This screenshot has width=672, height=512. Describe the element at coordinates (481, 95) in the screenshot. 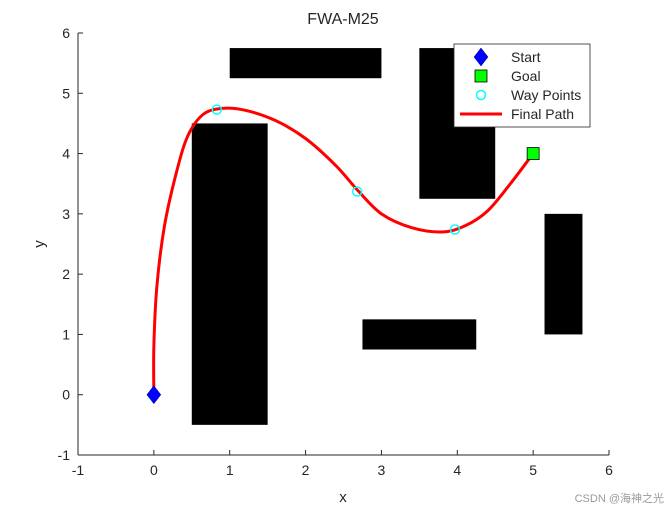

I see `legend-way-points-swatch` at that location.